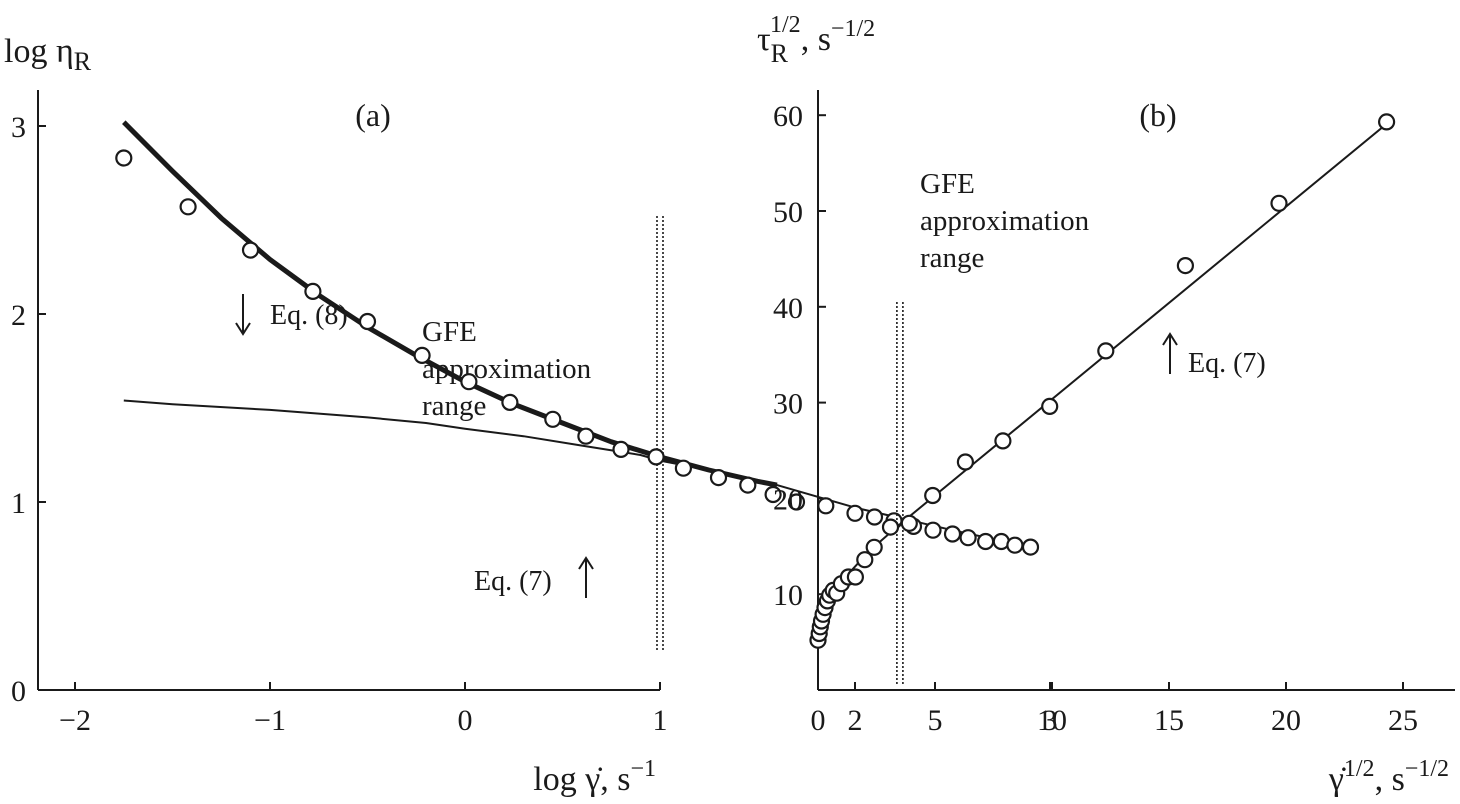  What do you see at coordinates (581, 779) in the screenshot?
I see `x-label-main-a: log γ̇, s` at bounding box center [581, 779].